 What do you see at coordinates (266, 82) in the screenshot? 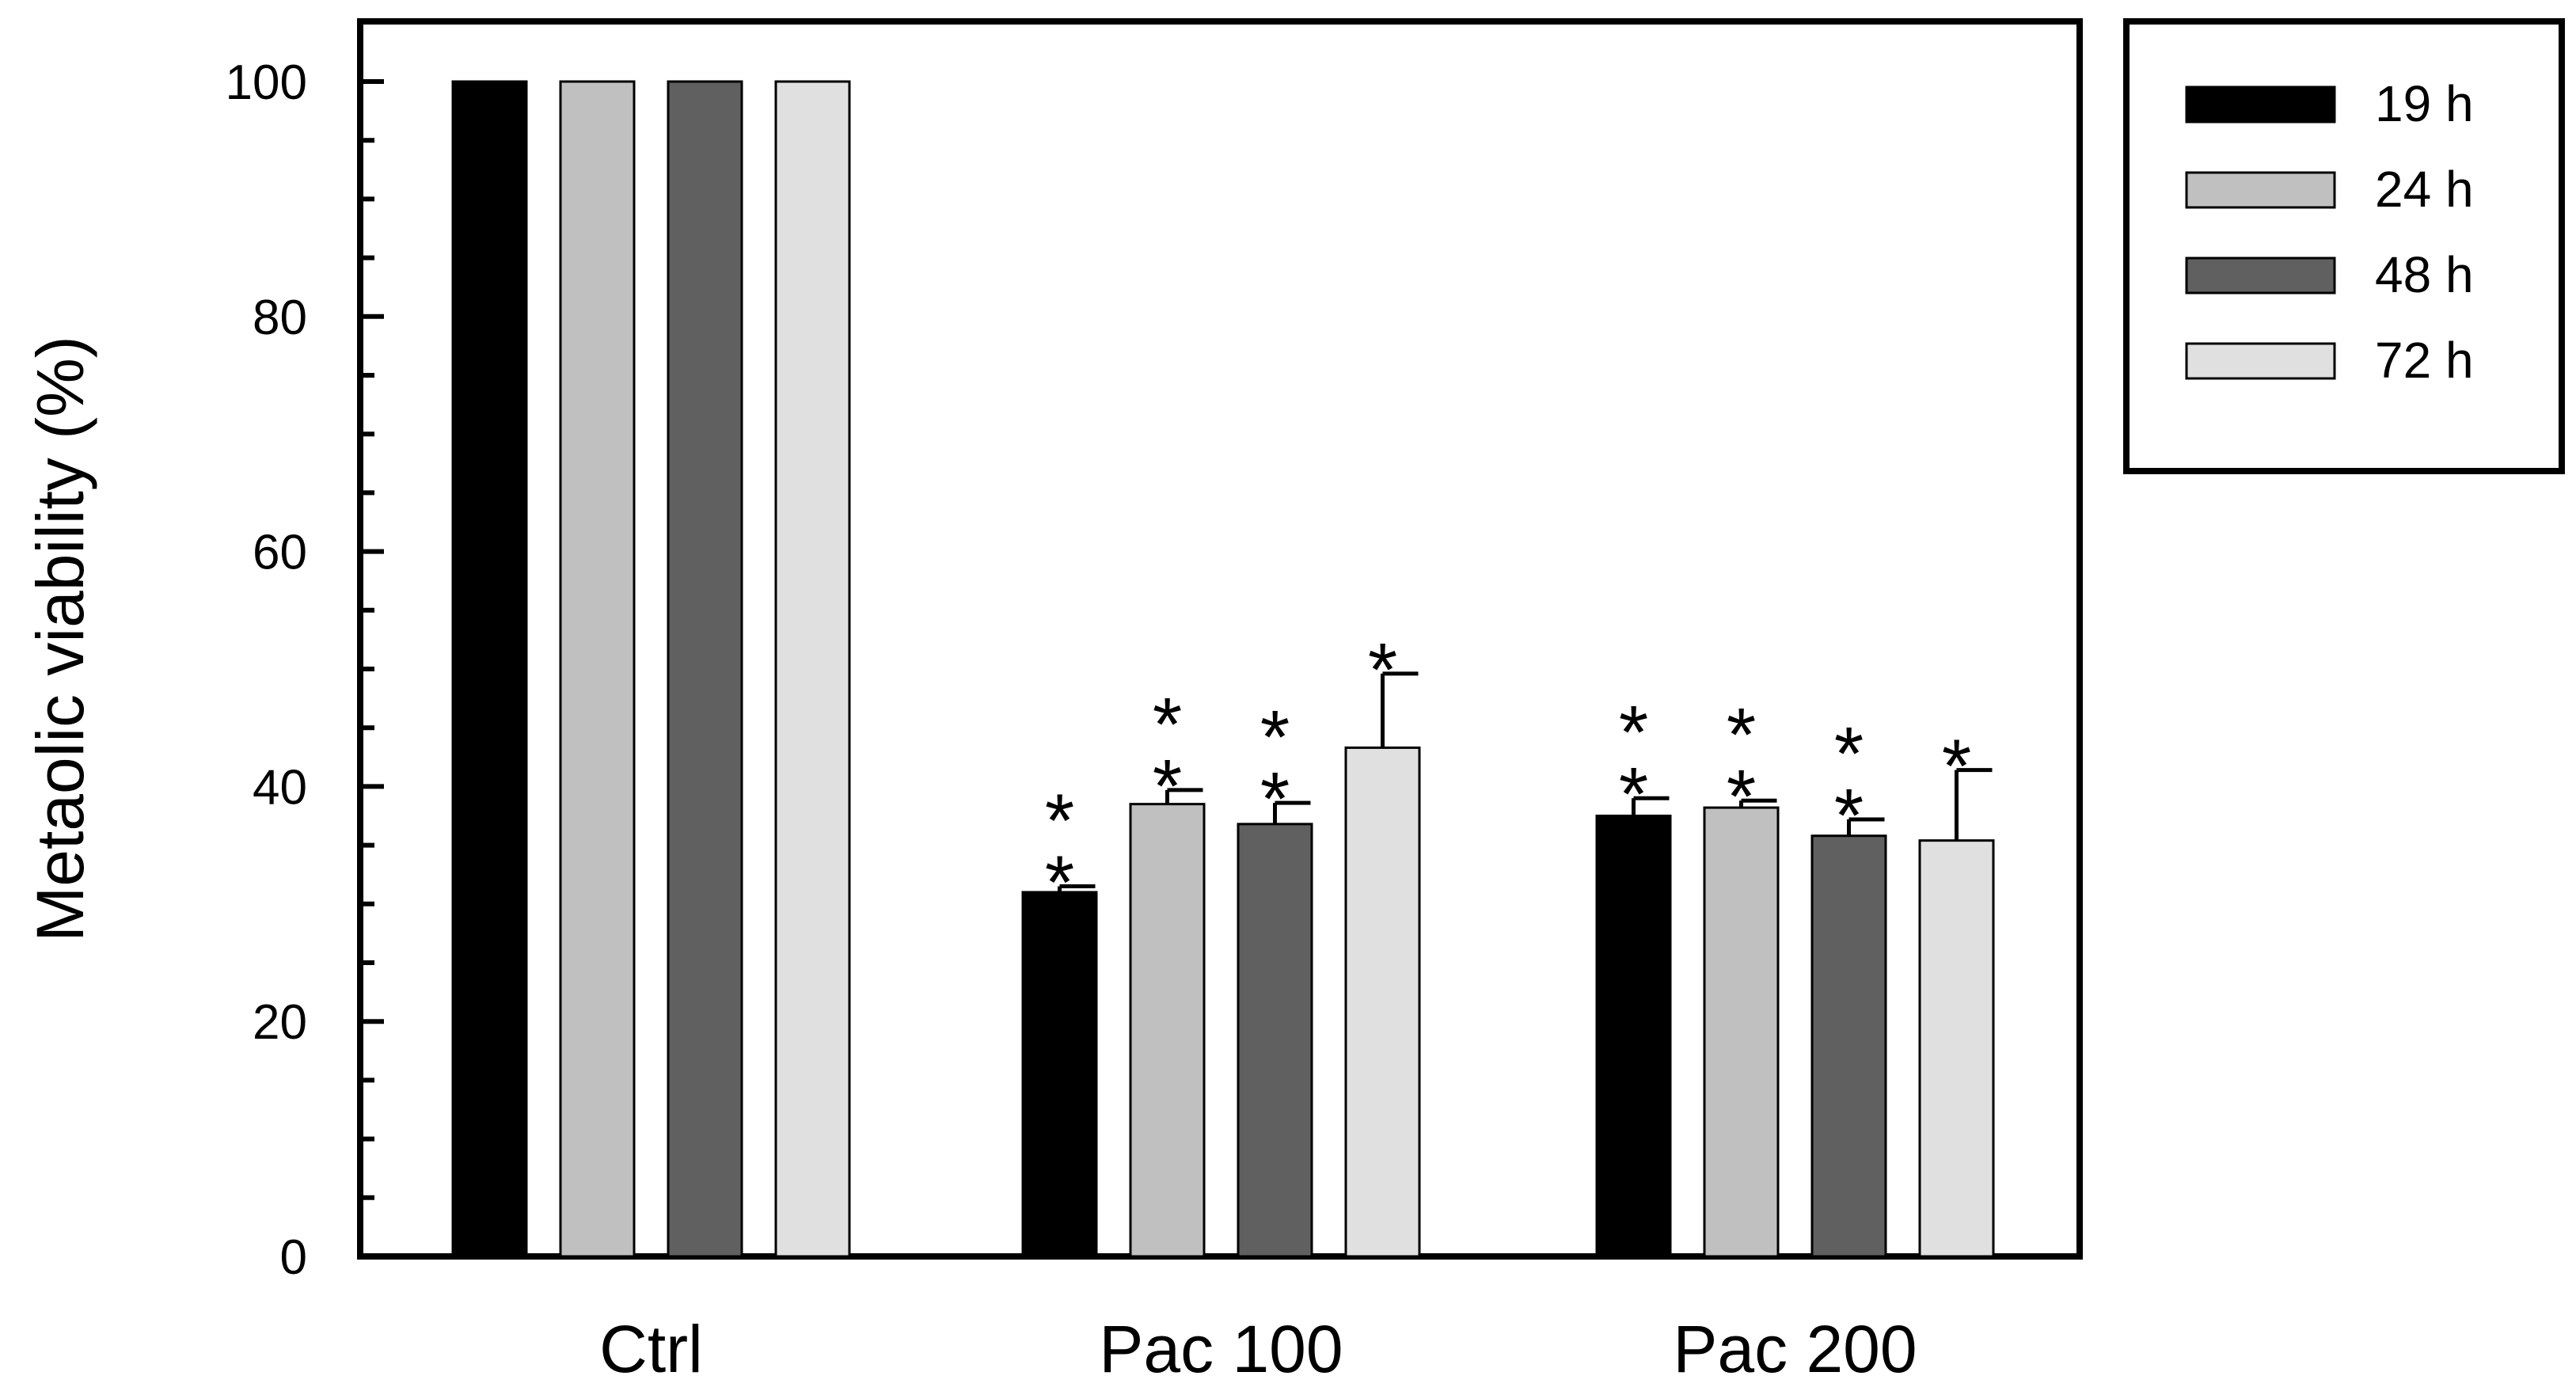
I see `y-tick-label: 100` at bounding box center [266, 82].